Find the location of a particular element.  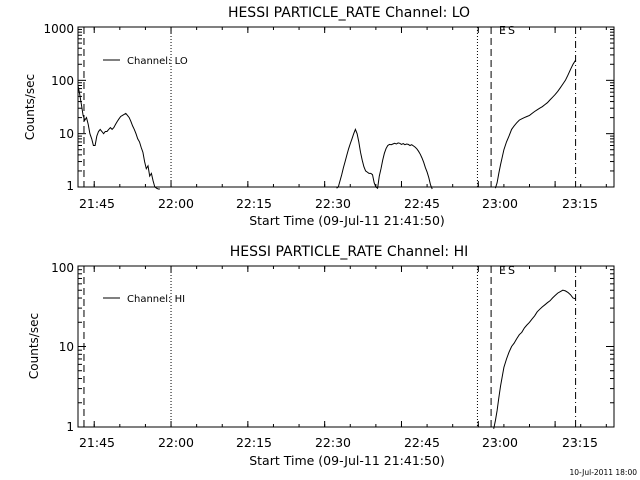

y-tick-label: 1000 is located at coordinates (58, 29).